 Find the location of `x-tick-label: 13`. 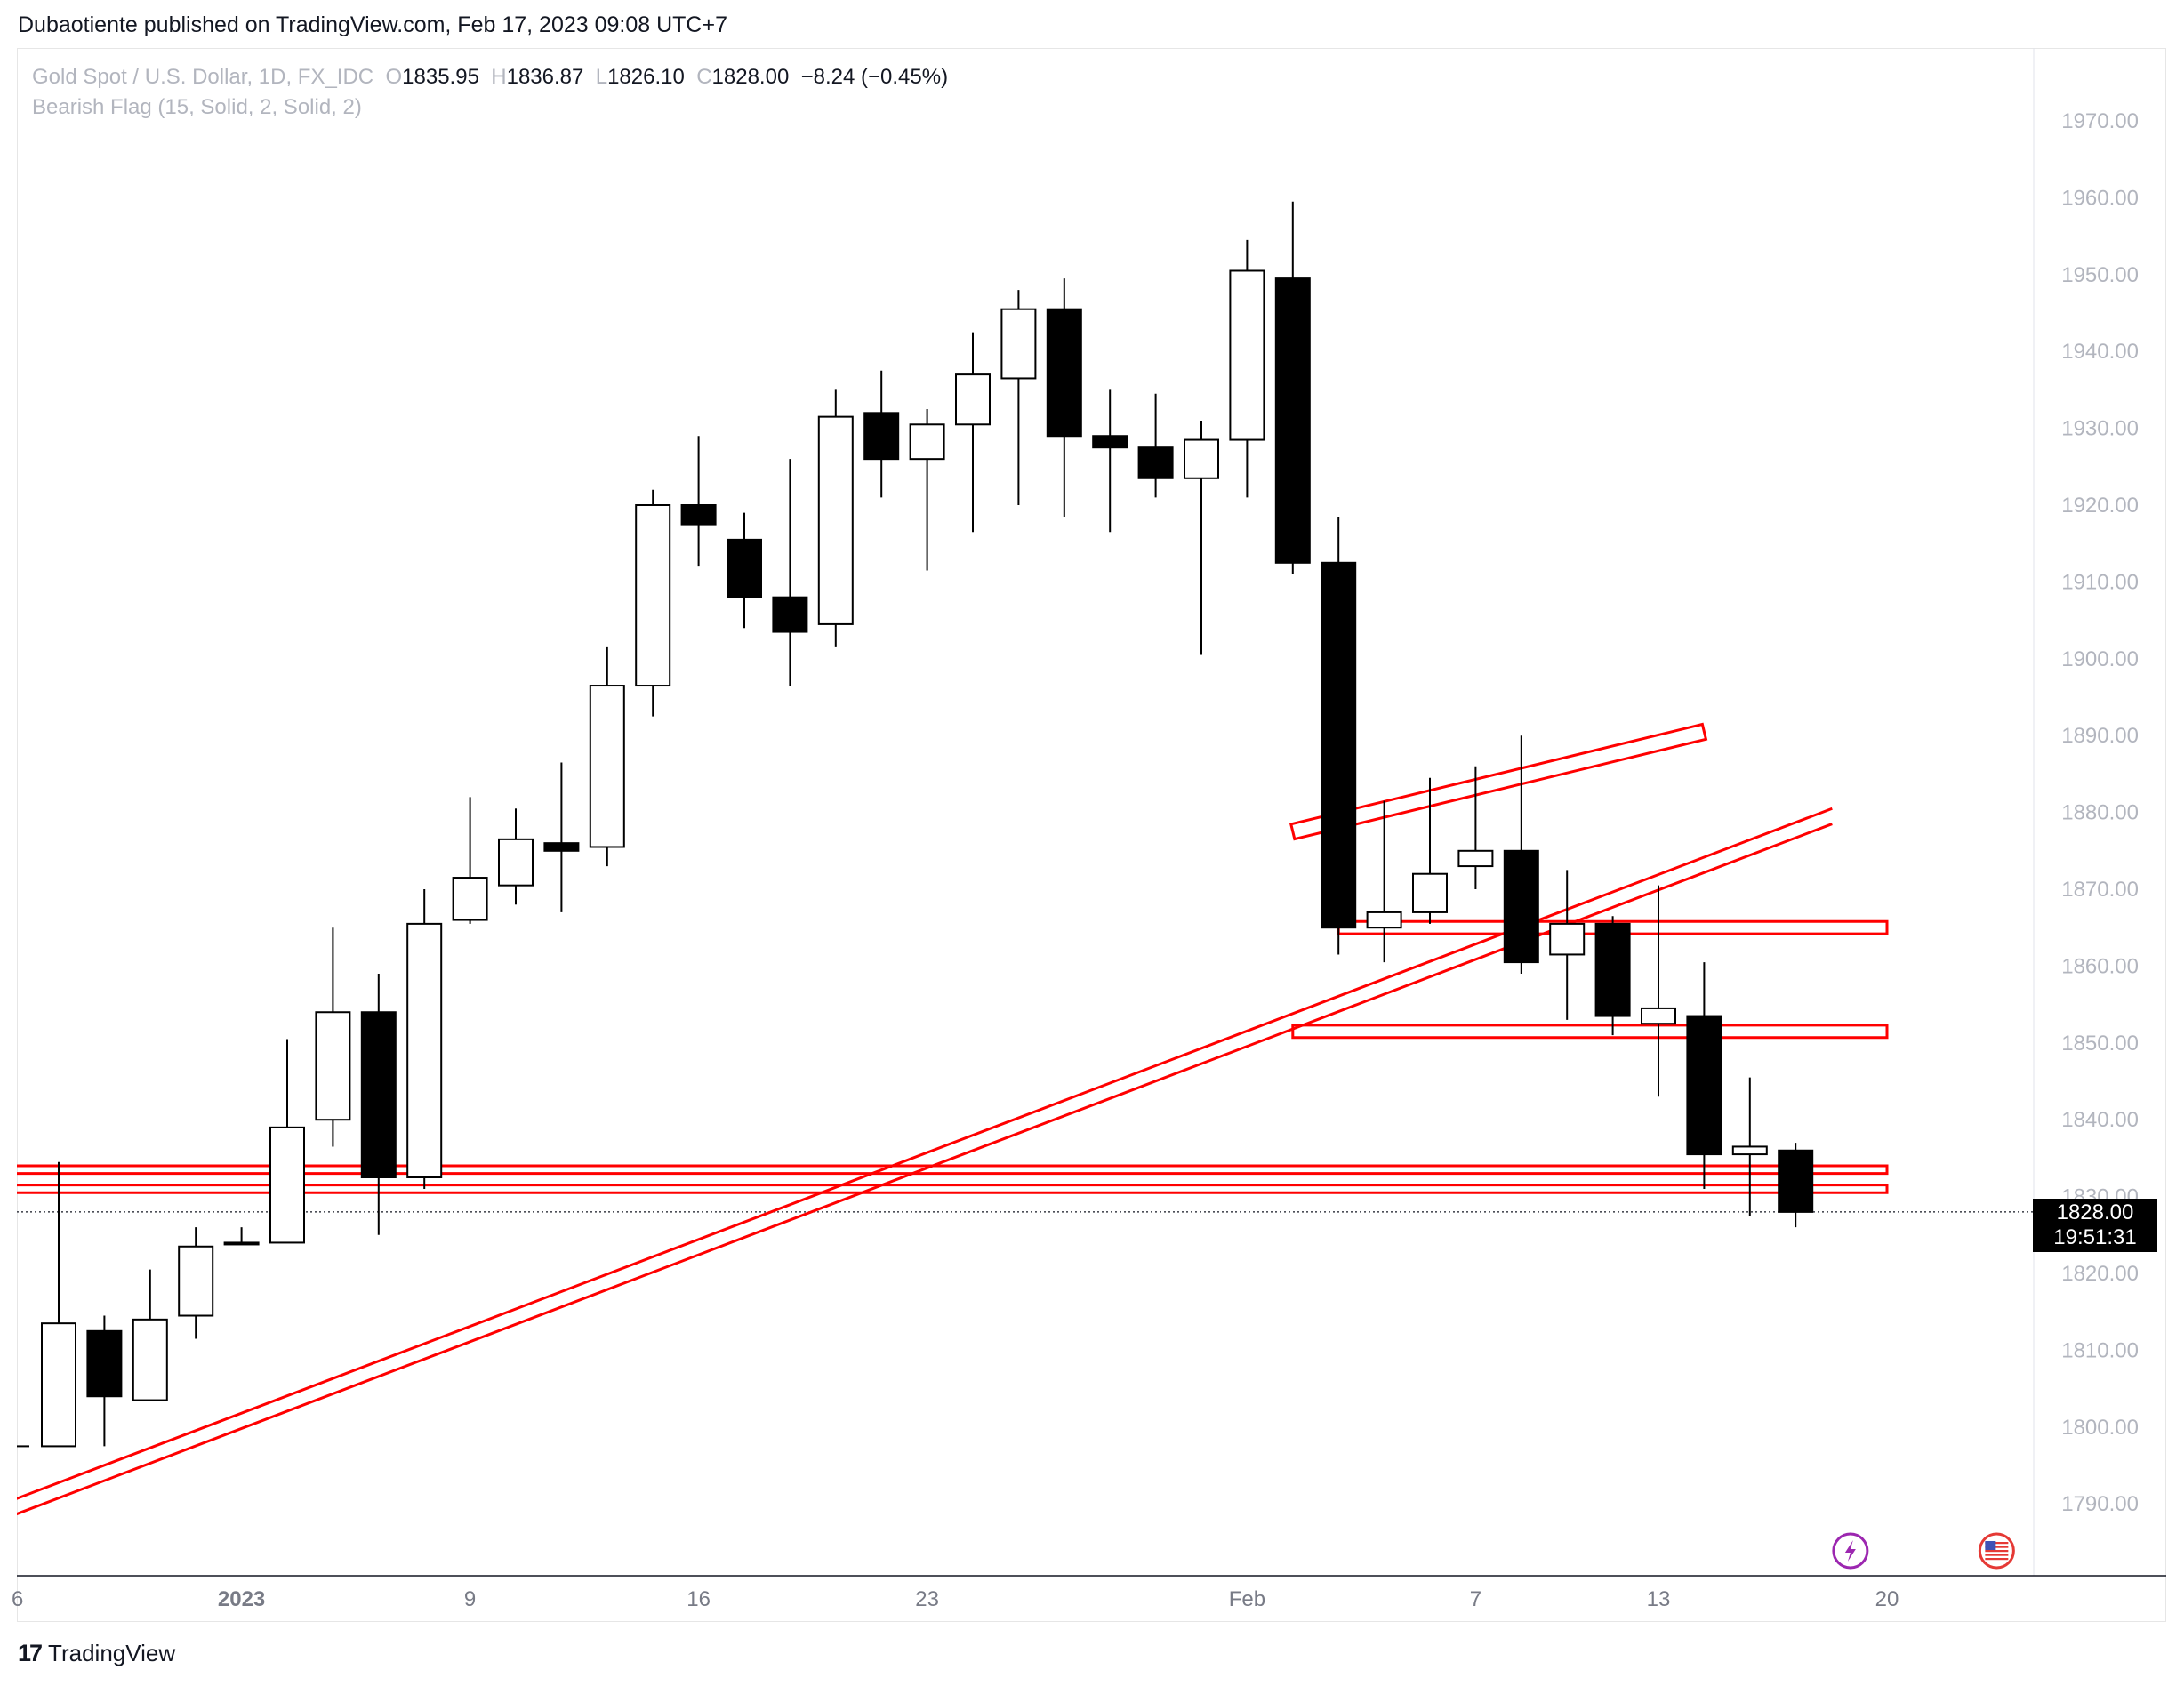

x-tick-label: 13 is located at coordinates (1659, 1599).